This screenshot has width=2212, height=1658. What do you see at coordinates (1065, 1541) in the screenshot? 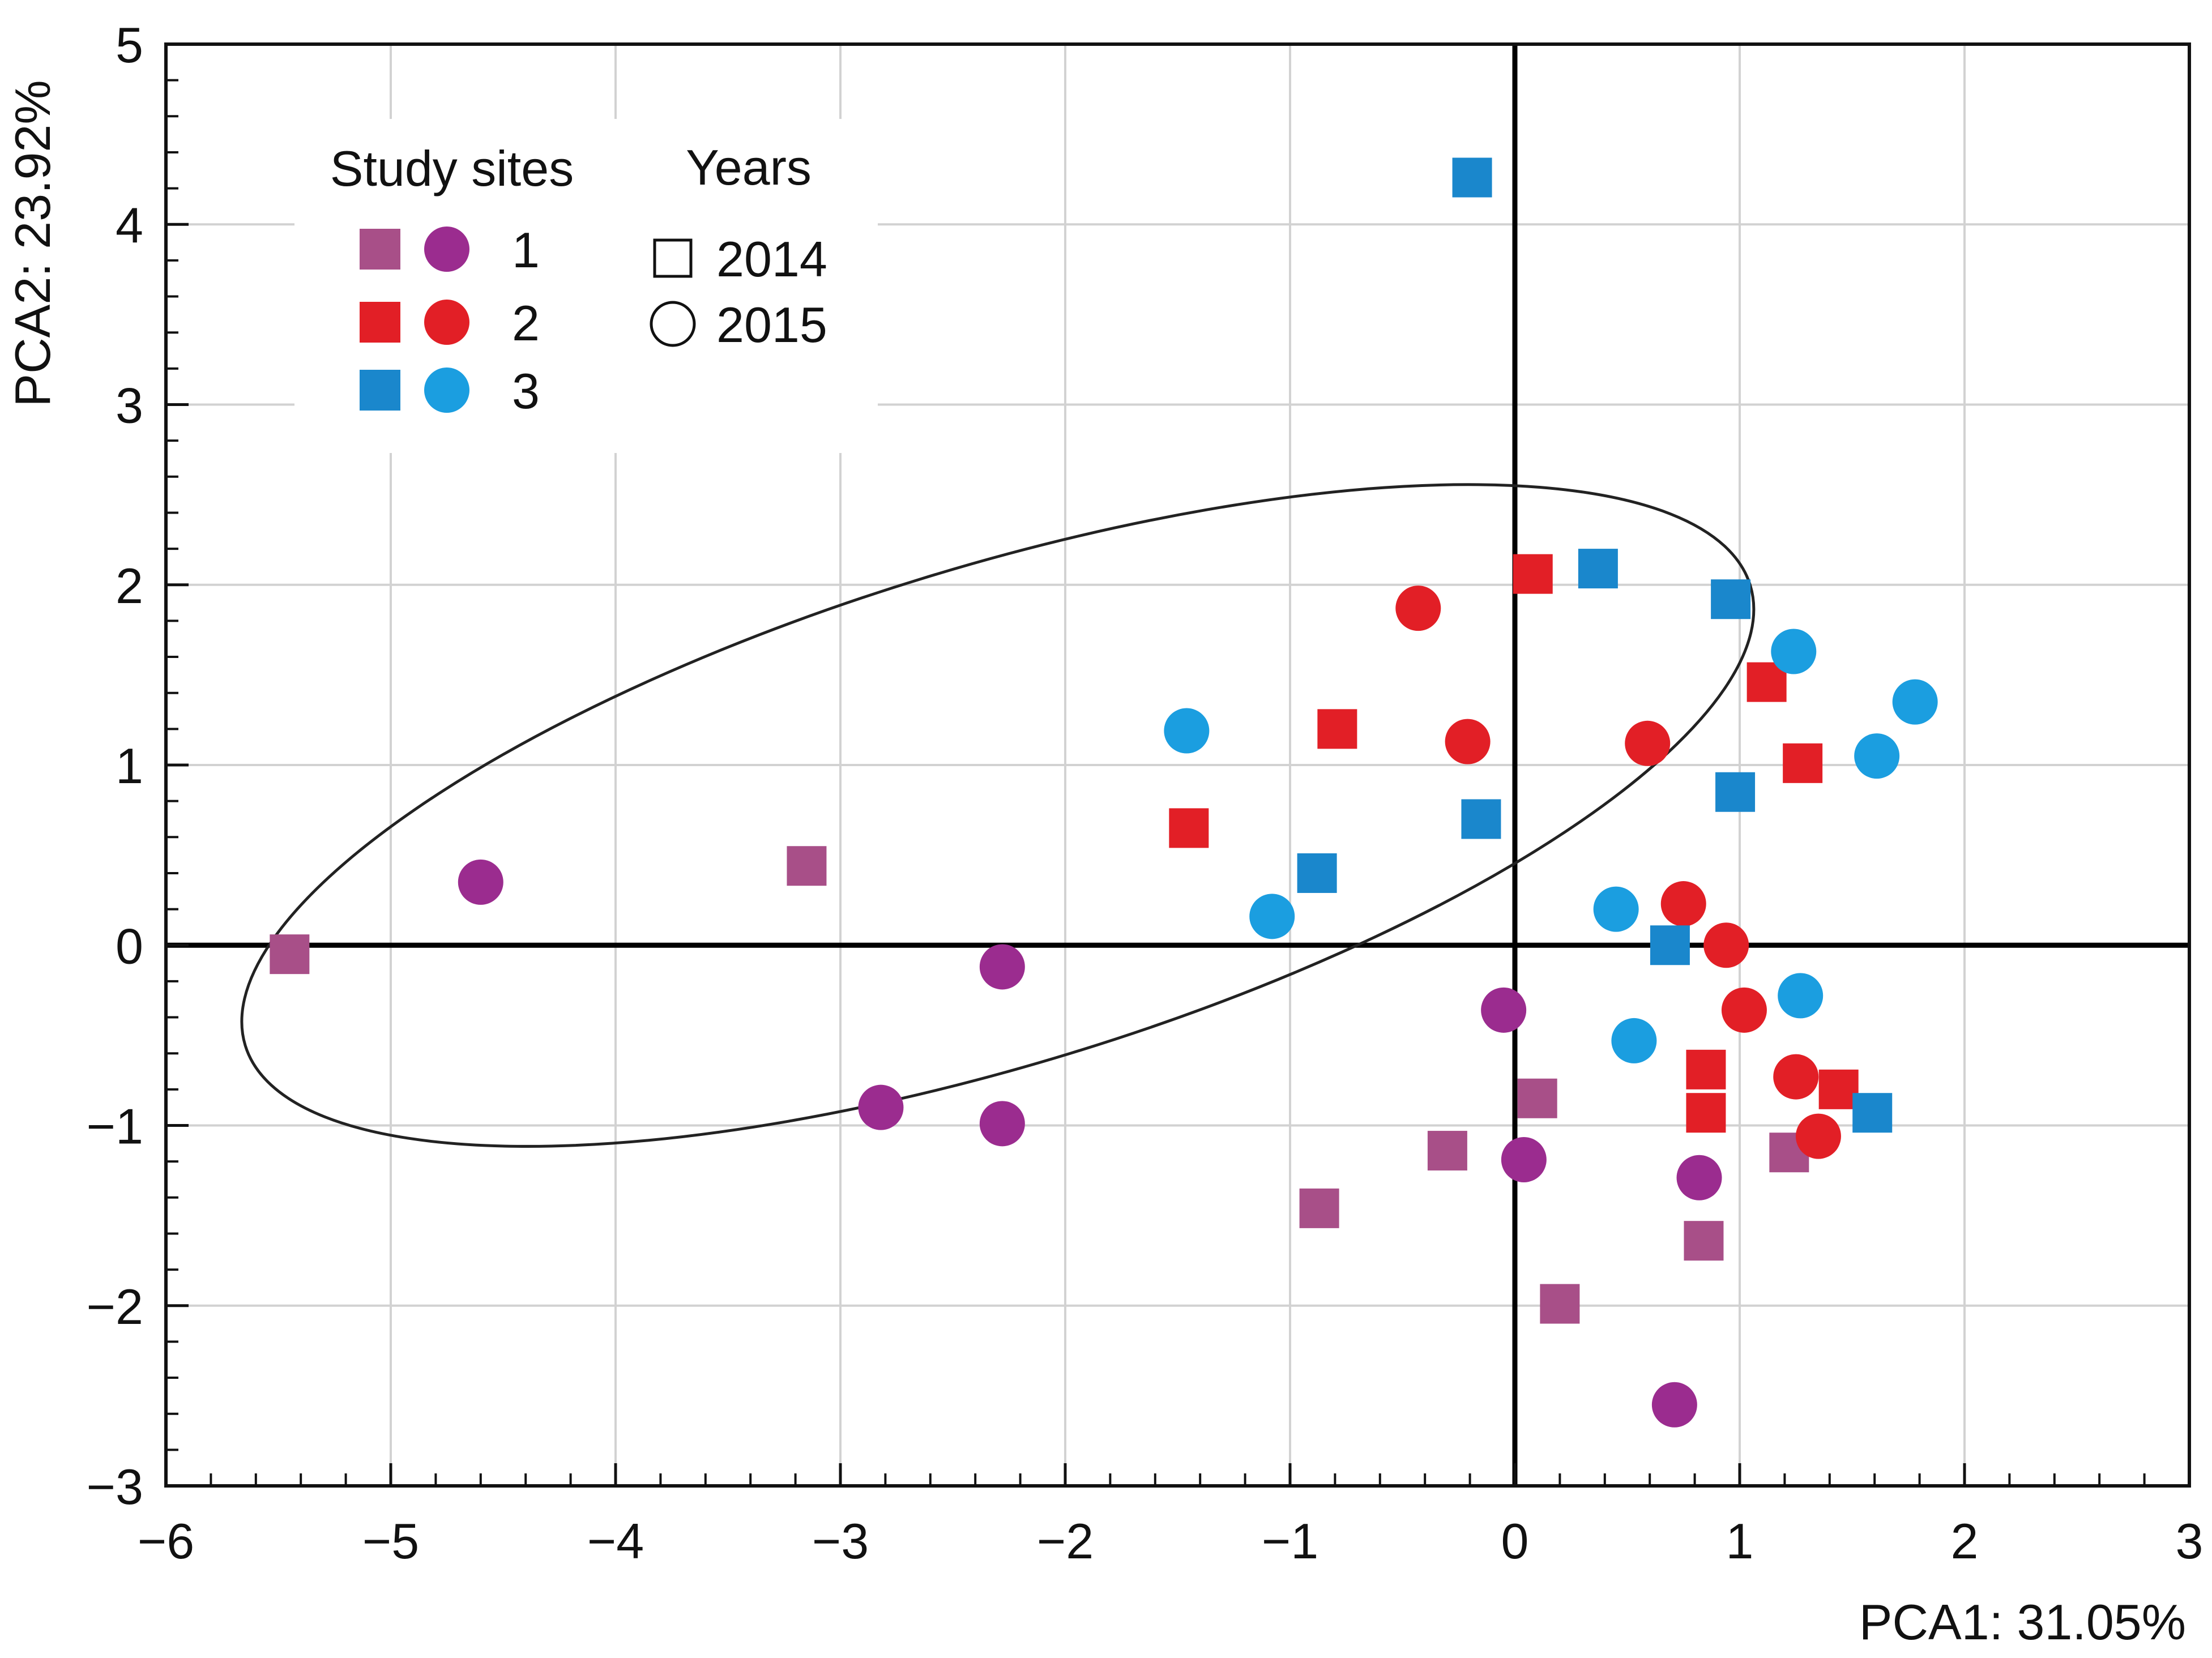
I see `x-tick-label: −2` at bounding box center [1065, 1541].